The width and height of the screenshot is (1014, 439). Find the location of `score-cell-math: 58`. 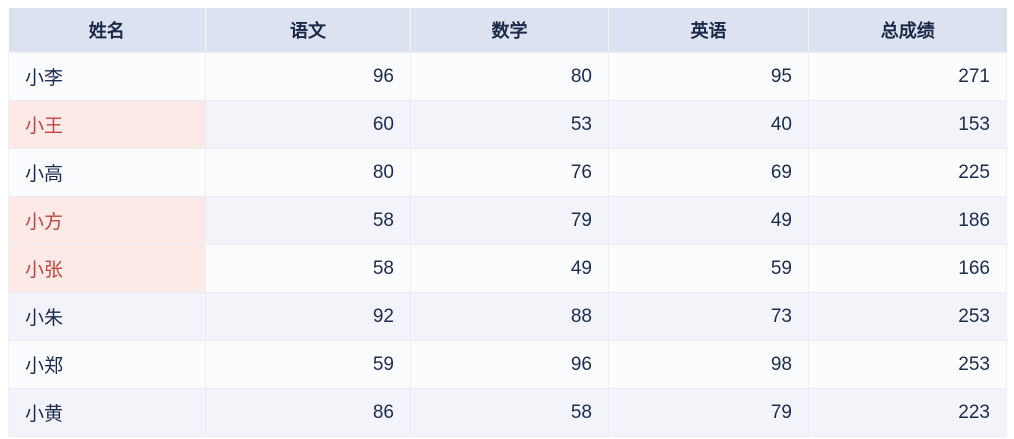

score-cell-math: 58 is located at coordinates (509, 412).